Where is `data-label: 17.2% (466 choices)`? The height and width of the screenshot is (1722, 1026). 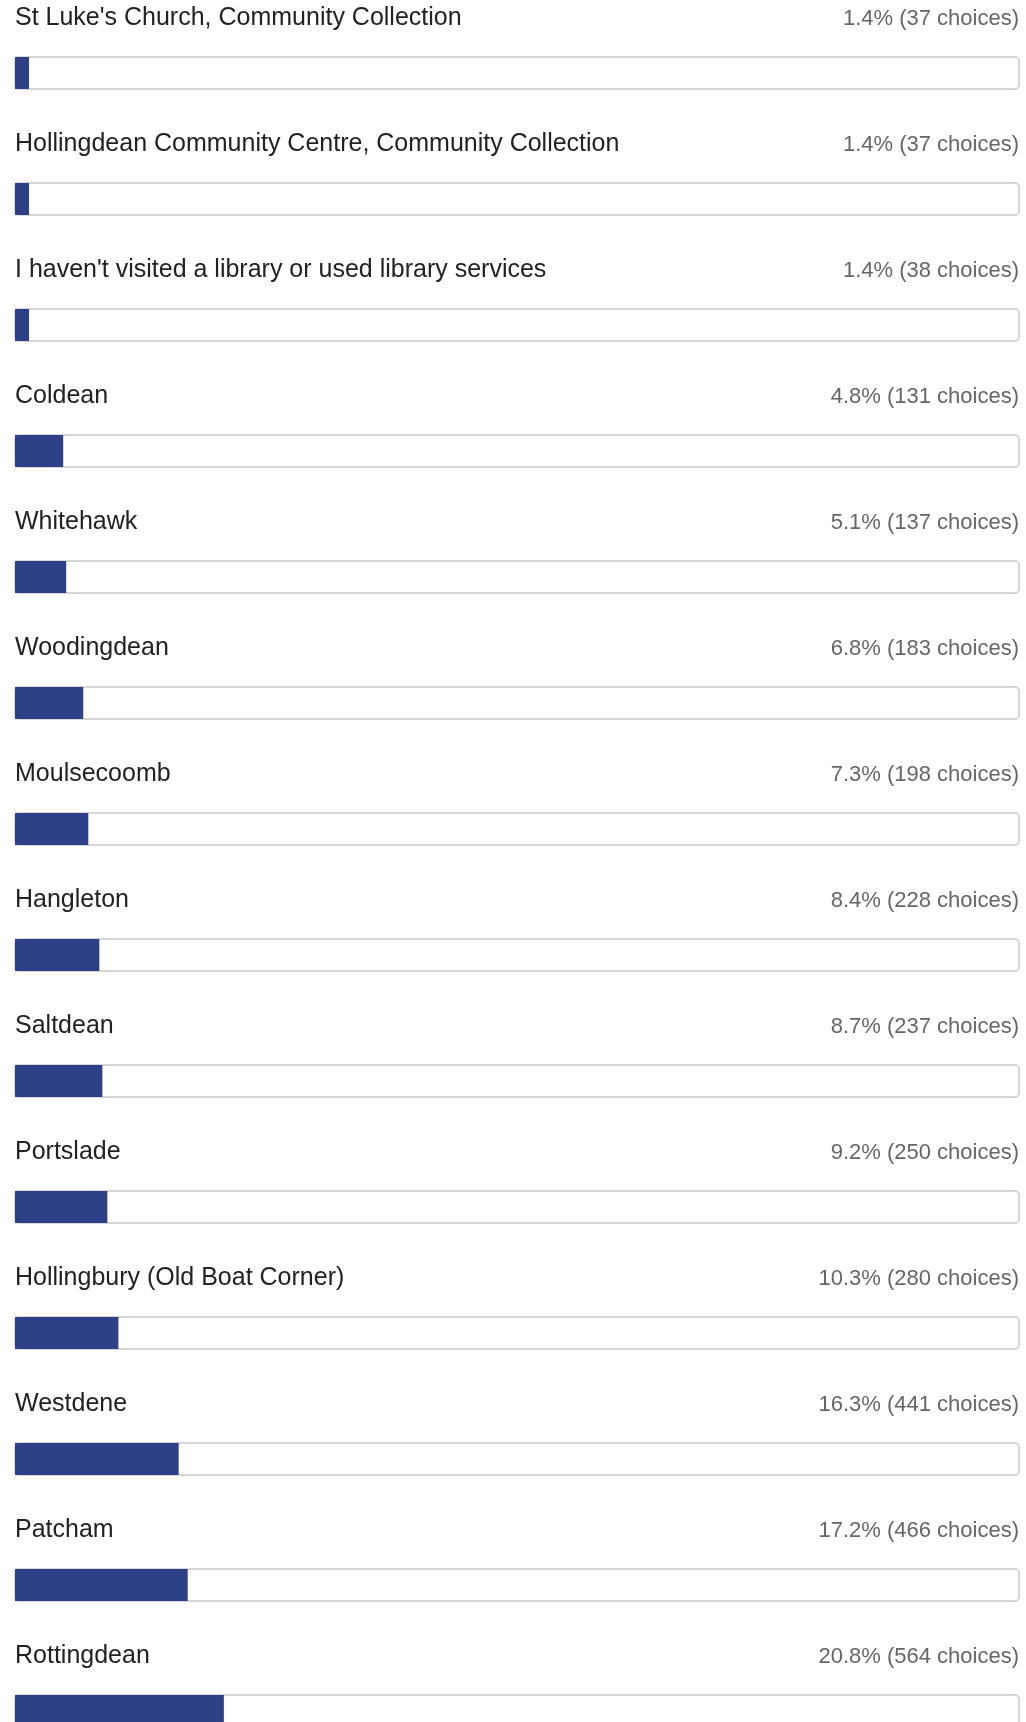 data-label: 17.2% (466 choices) is located at coordinates (918, 1529).